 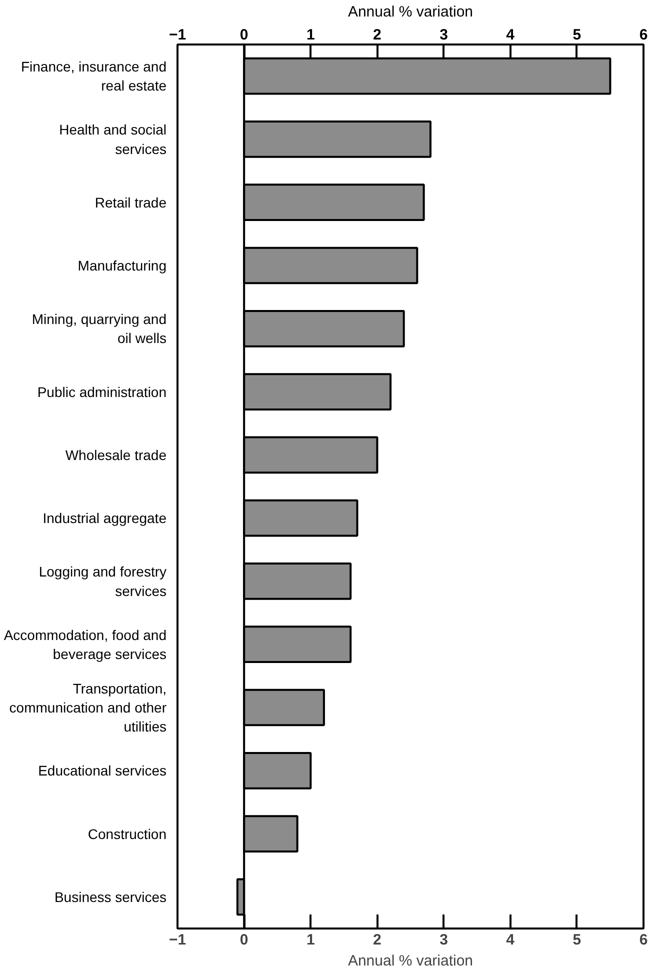 I want to click on y-tick-label: Wholesale trade, so click(x=116, y=454).